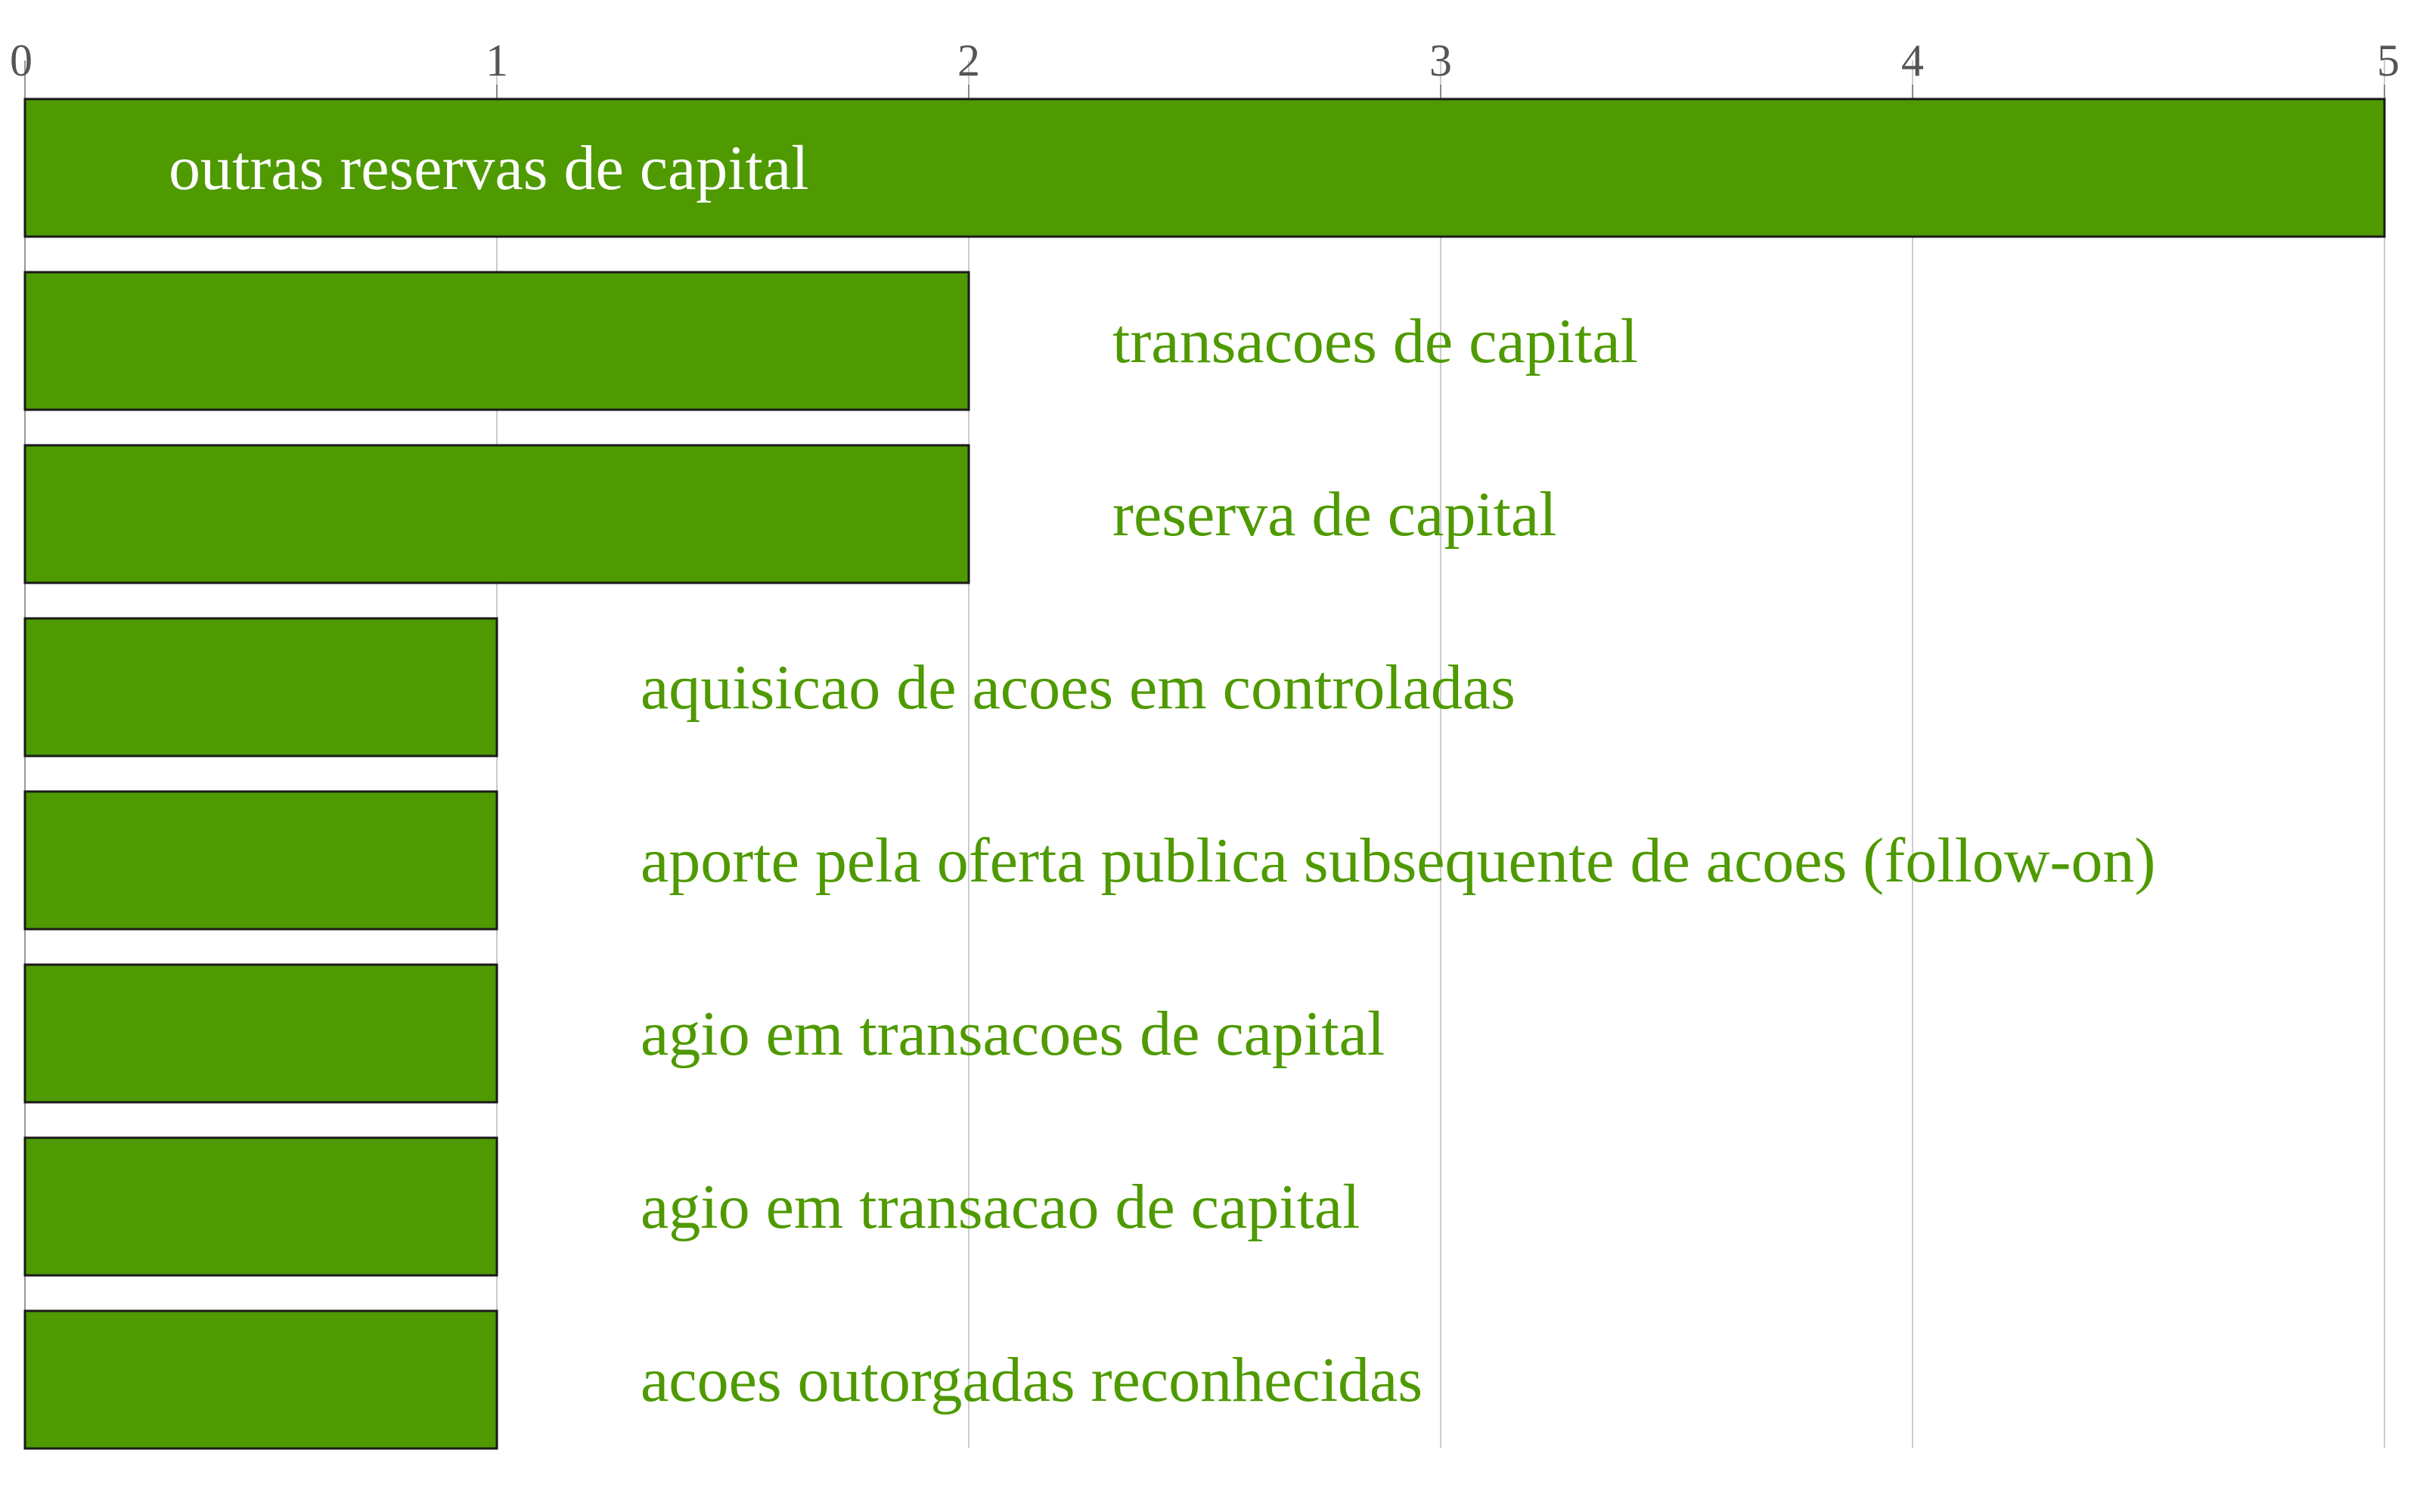 This screenshot has width=2420, height=1512. I want to click on bar-label: outras reservas de capital, so click(489, 168).